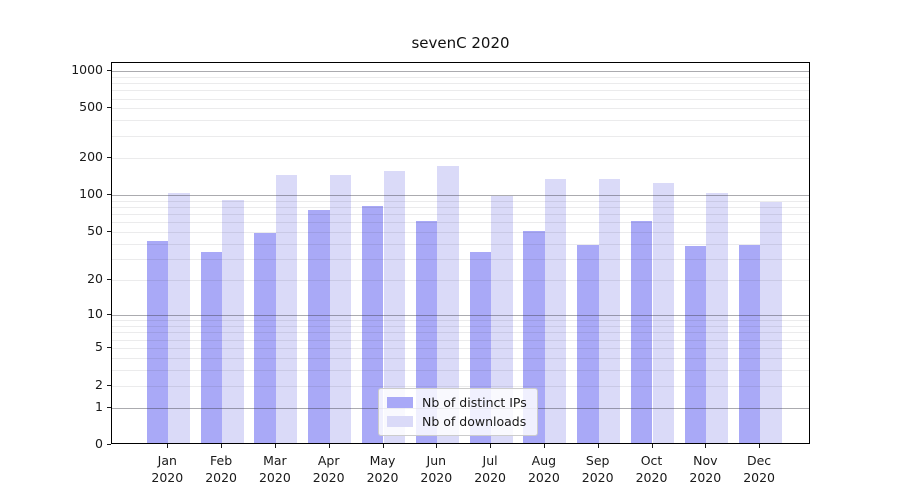 The image size is (900, 500). I want to click on bar-downloads-jul, so click(502, 319).